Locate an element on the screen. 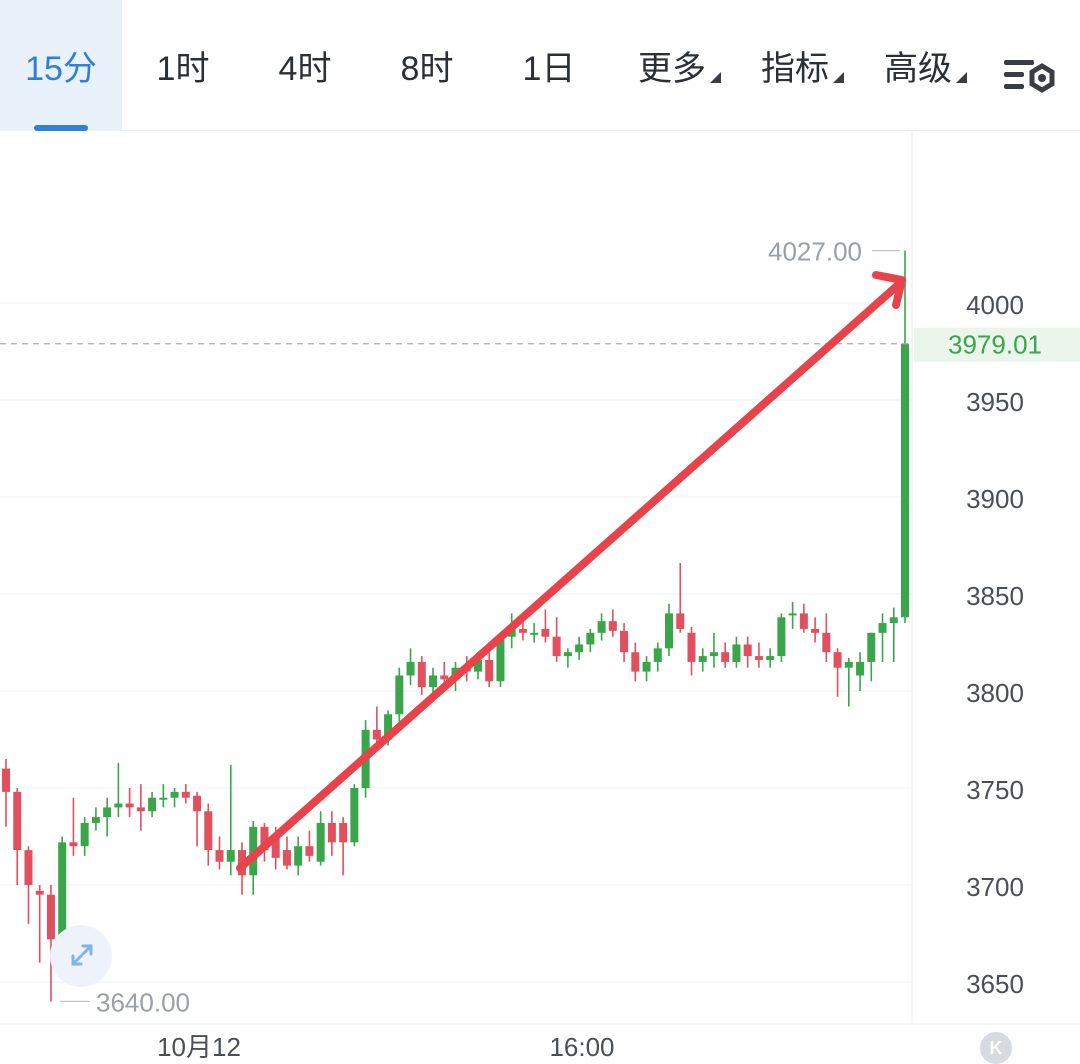 The width and height of the screenshot is (1080, 1064). current-price-label: 3979.01 is located at coordinates (995, 345).